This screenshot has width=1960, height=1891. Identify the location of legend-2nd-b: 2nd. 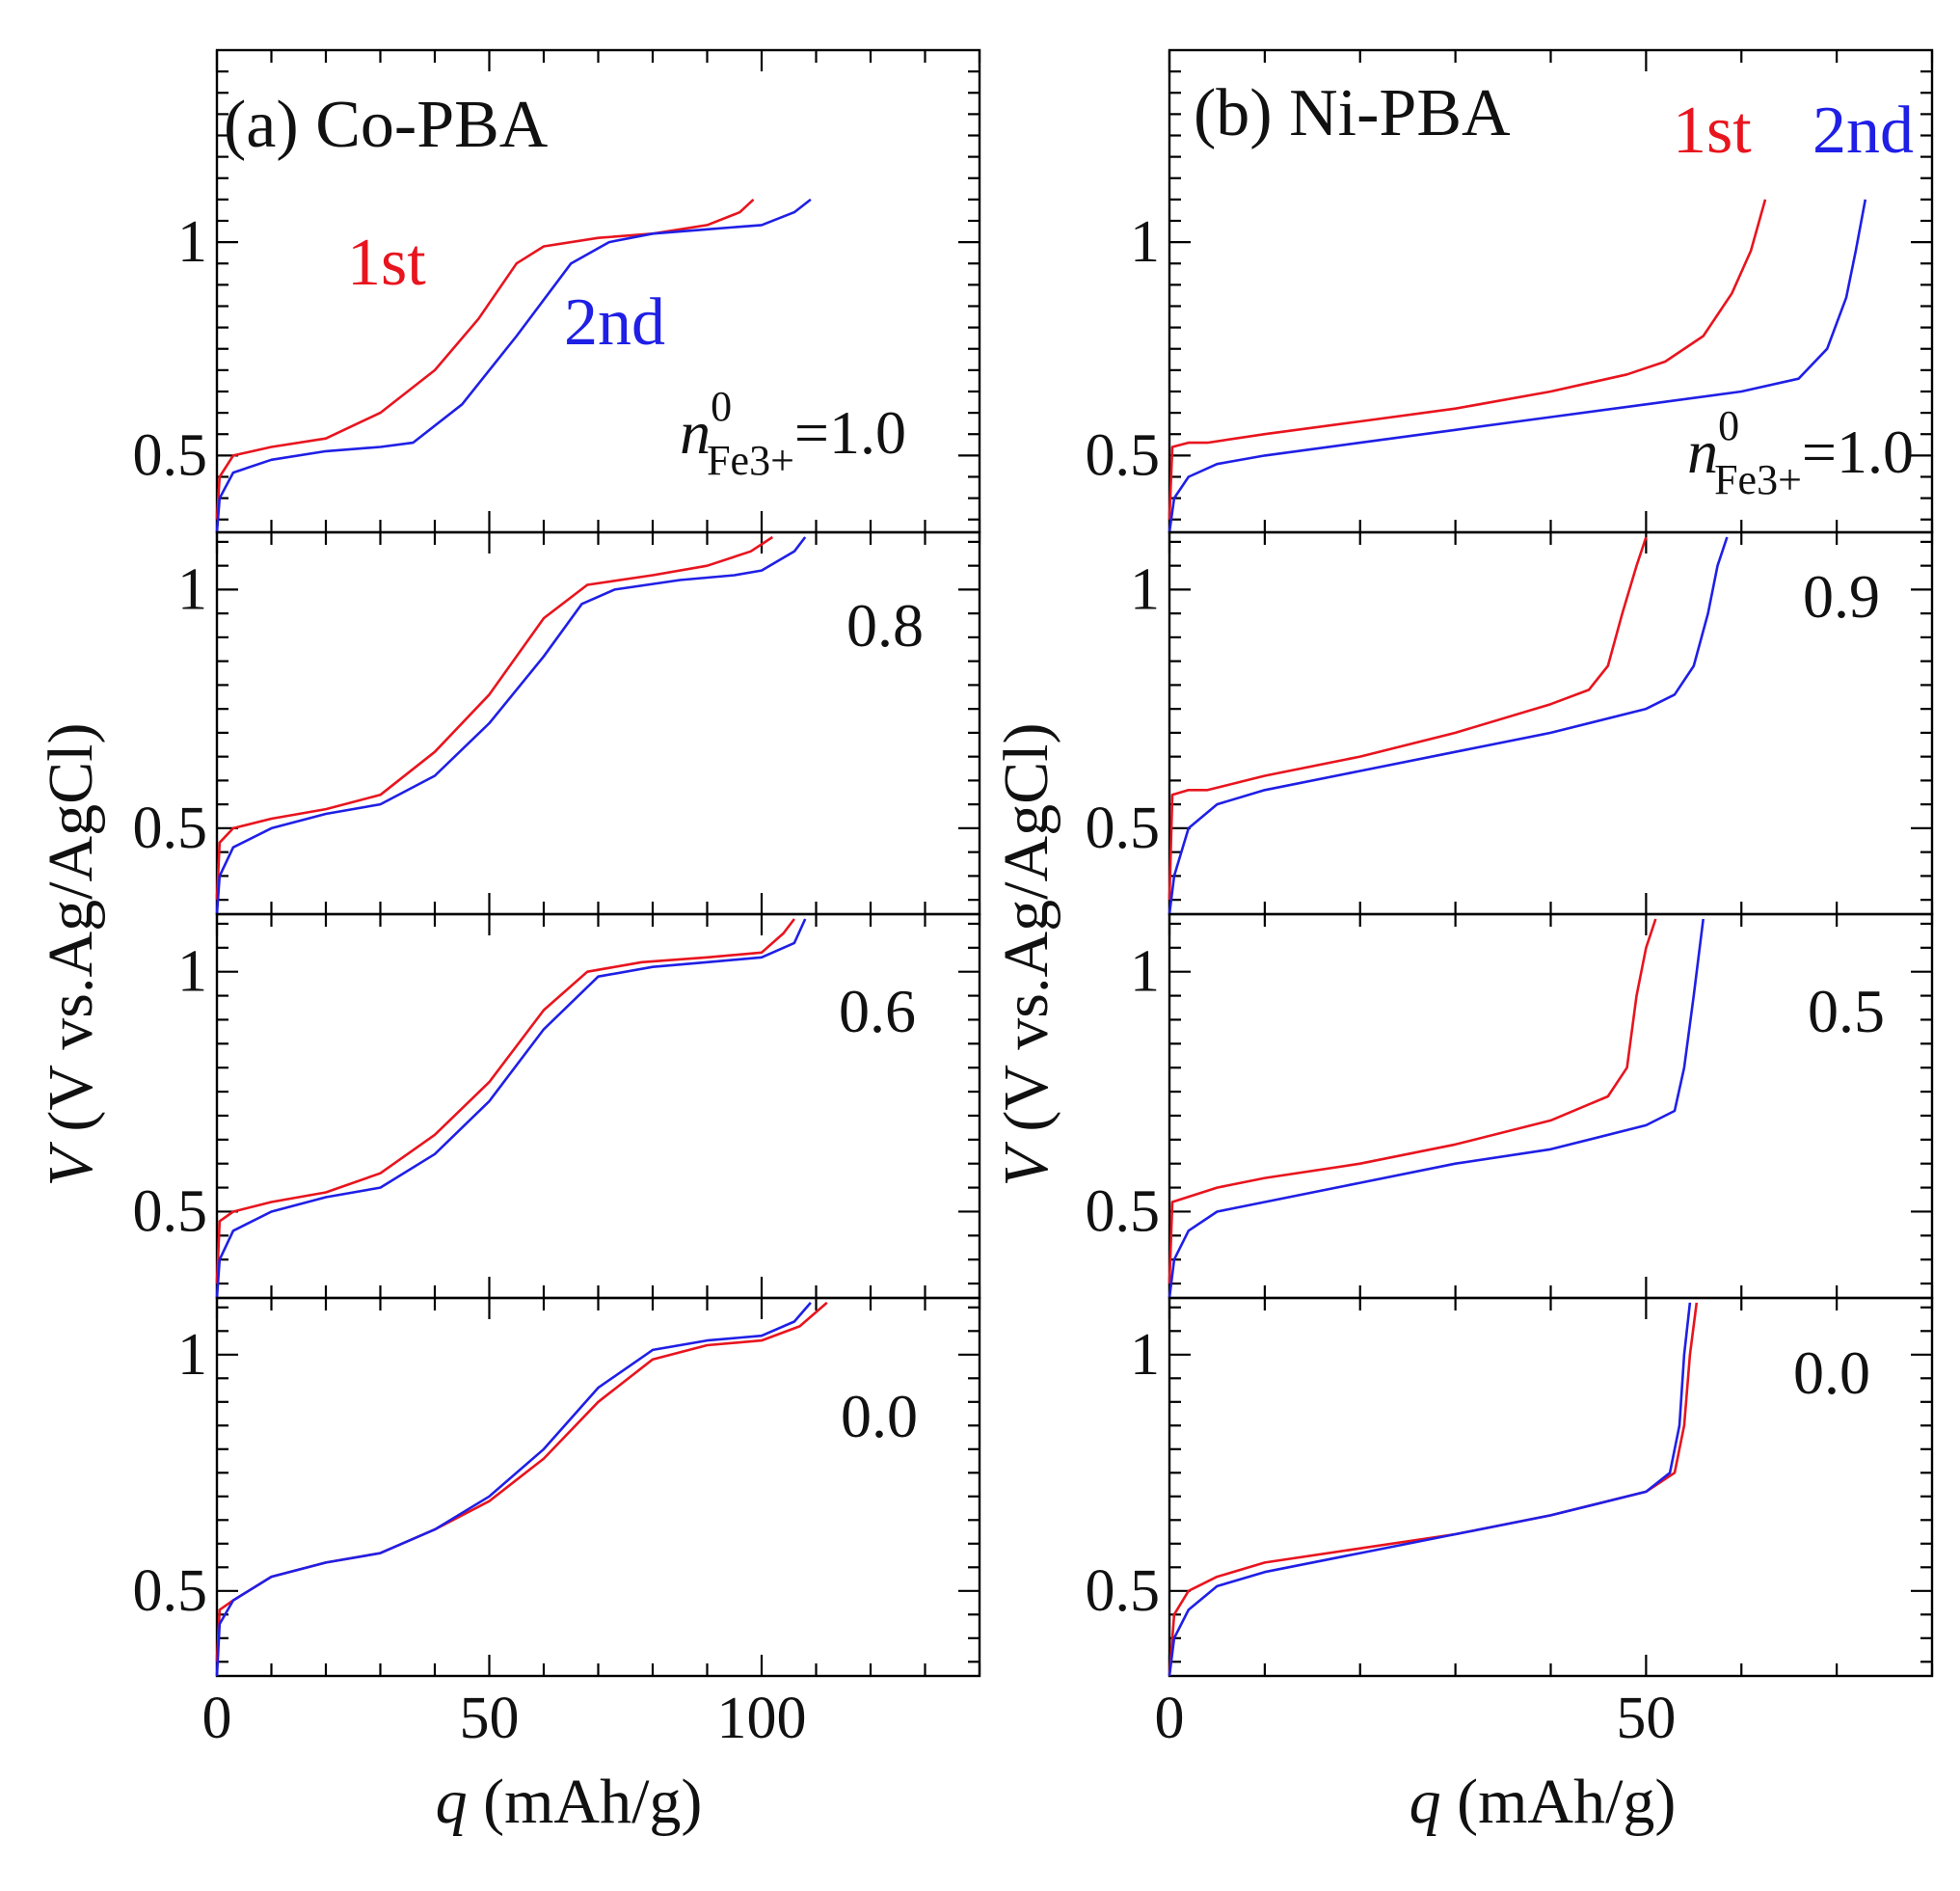
(1863, 131).